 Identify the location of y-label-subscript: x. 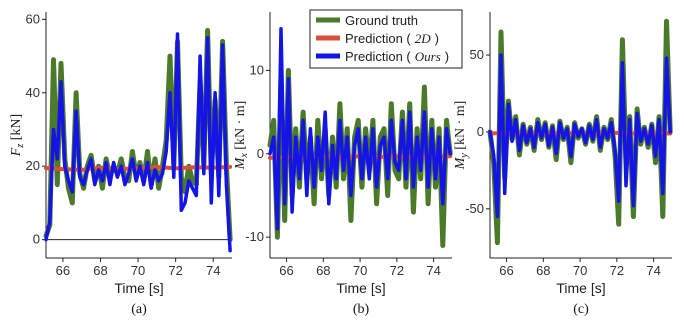
(244, 156).